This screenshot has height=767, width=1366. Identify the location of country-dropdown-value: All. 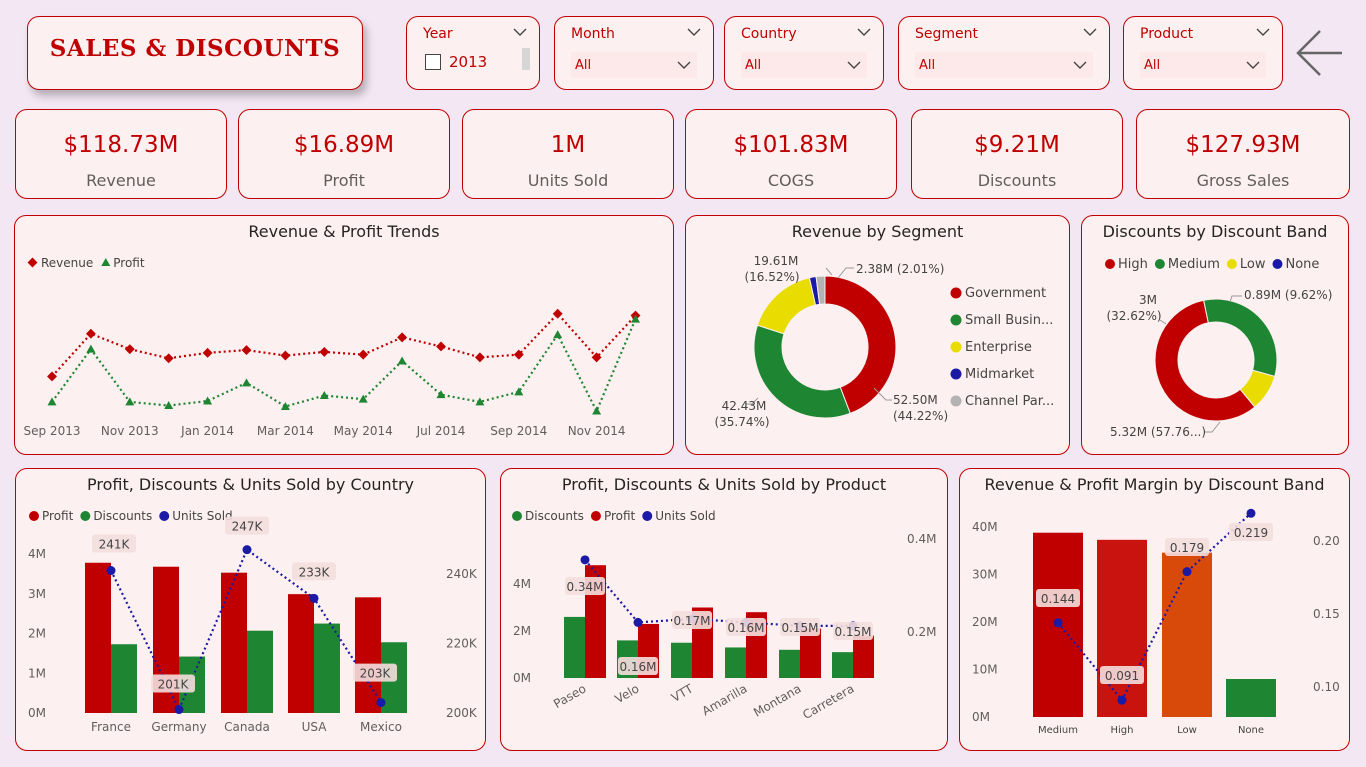
(753, 65).